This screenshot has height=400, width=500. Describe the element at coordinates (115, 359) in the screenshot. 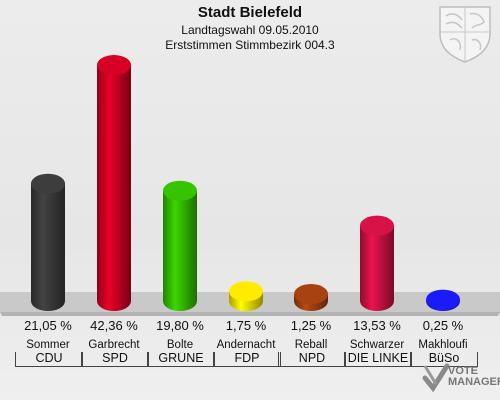

I see `party-label: SPD` at that location.